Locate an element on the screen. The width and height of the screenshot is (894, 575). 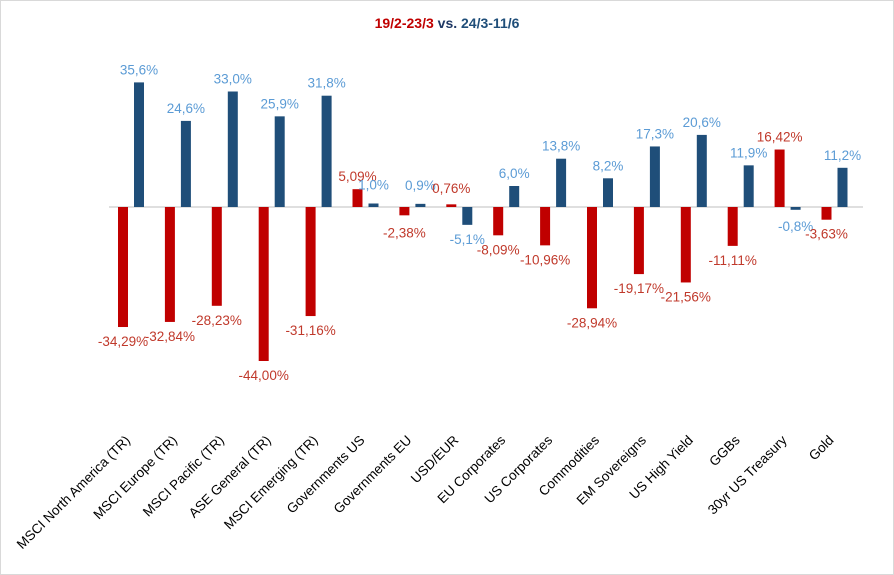
value-label-period1-2: -28,23% is located at coordinates (217, 320).